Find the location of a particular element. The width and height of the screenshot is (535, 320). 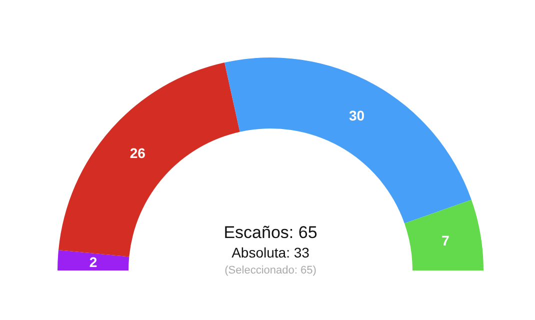

data-label: 7 is located at coordinates (446, 240).